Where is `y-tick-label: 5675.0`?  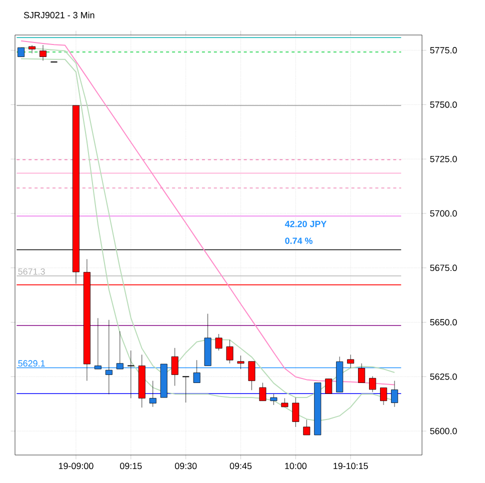 y-tick-label: 5675.0 is located at coordinates (443, 268).